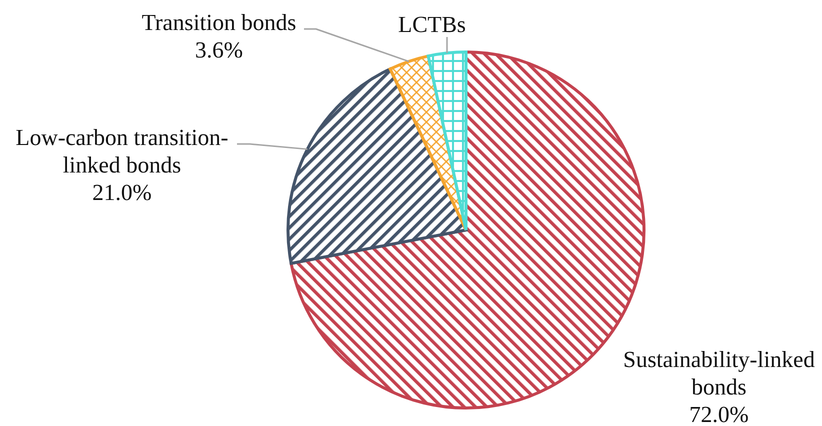  Describe the element at coordinates (219, 50) in the screenshot. I see `data-label: 3.6%` at that location.